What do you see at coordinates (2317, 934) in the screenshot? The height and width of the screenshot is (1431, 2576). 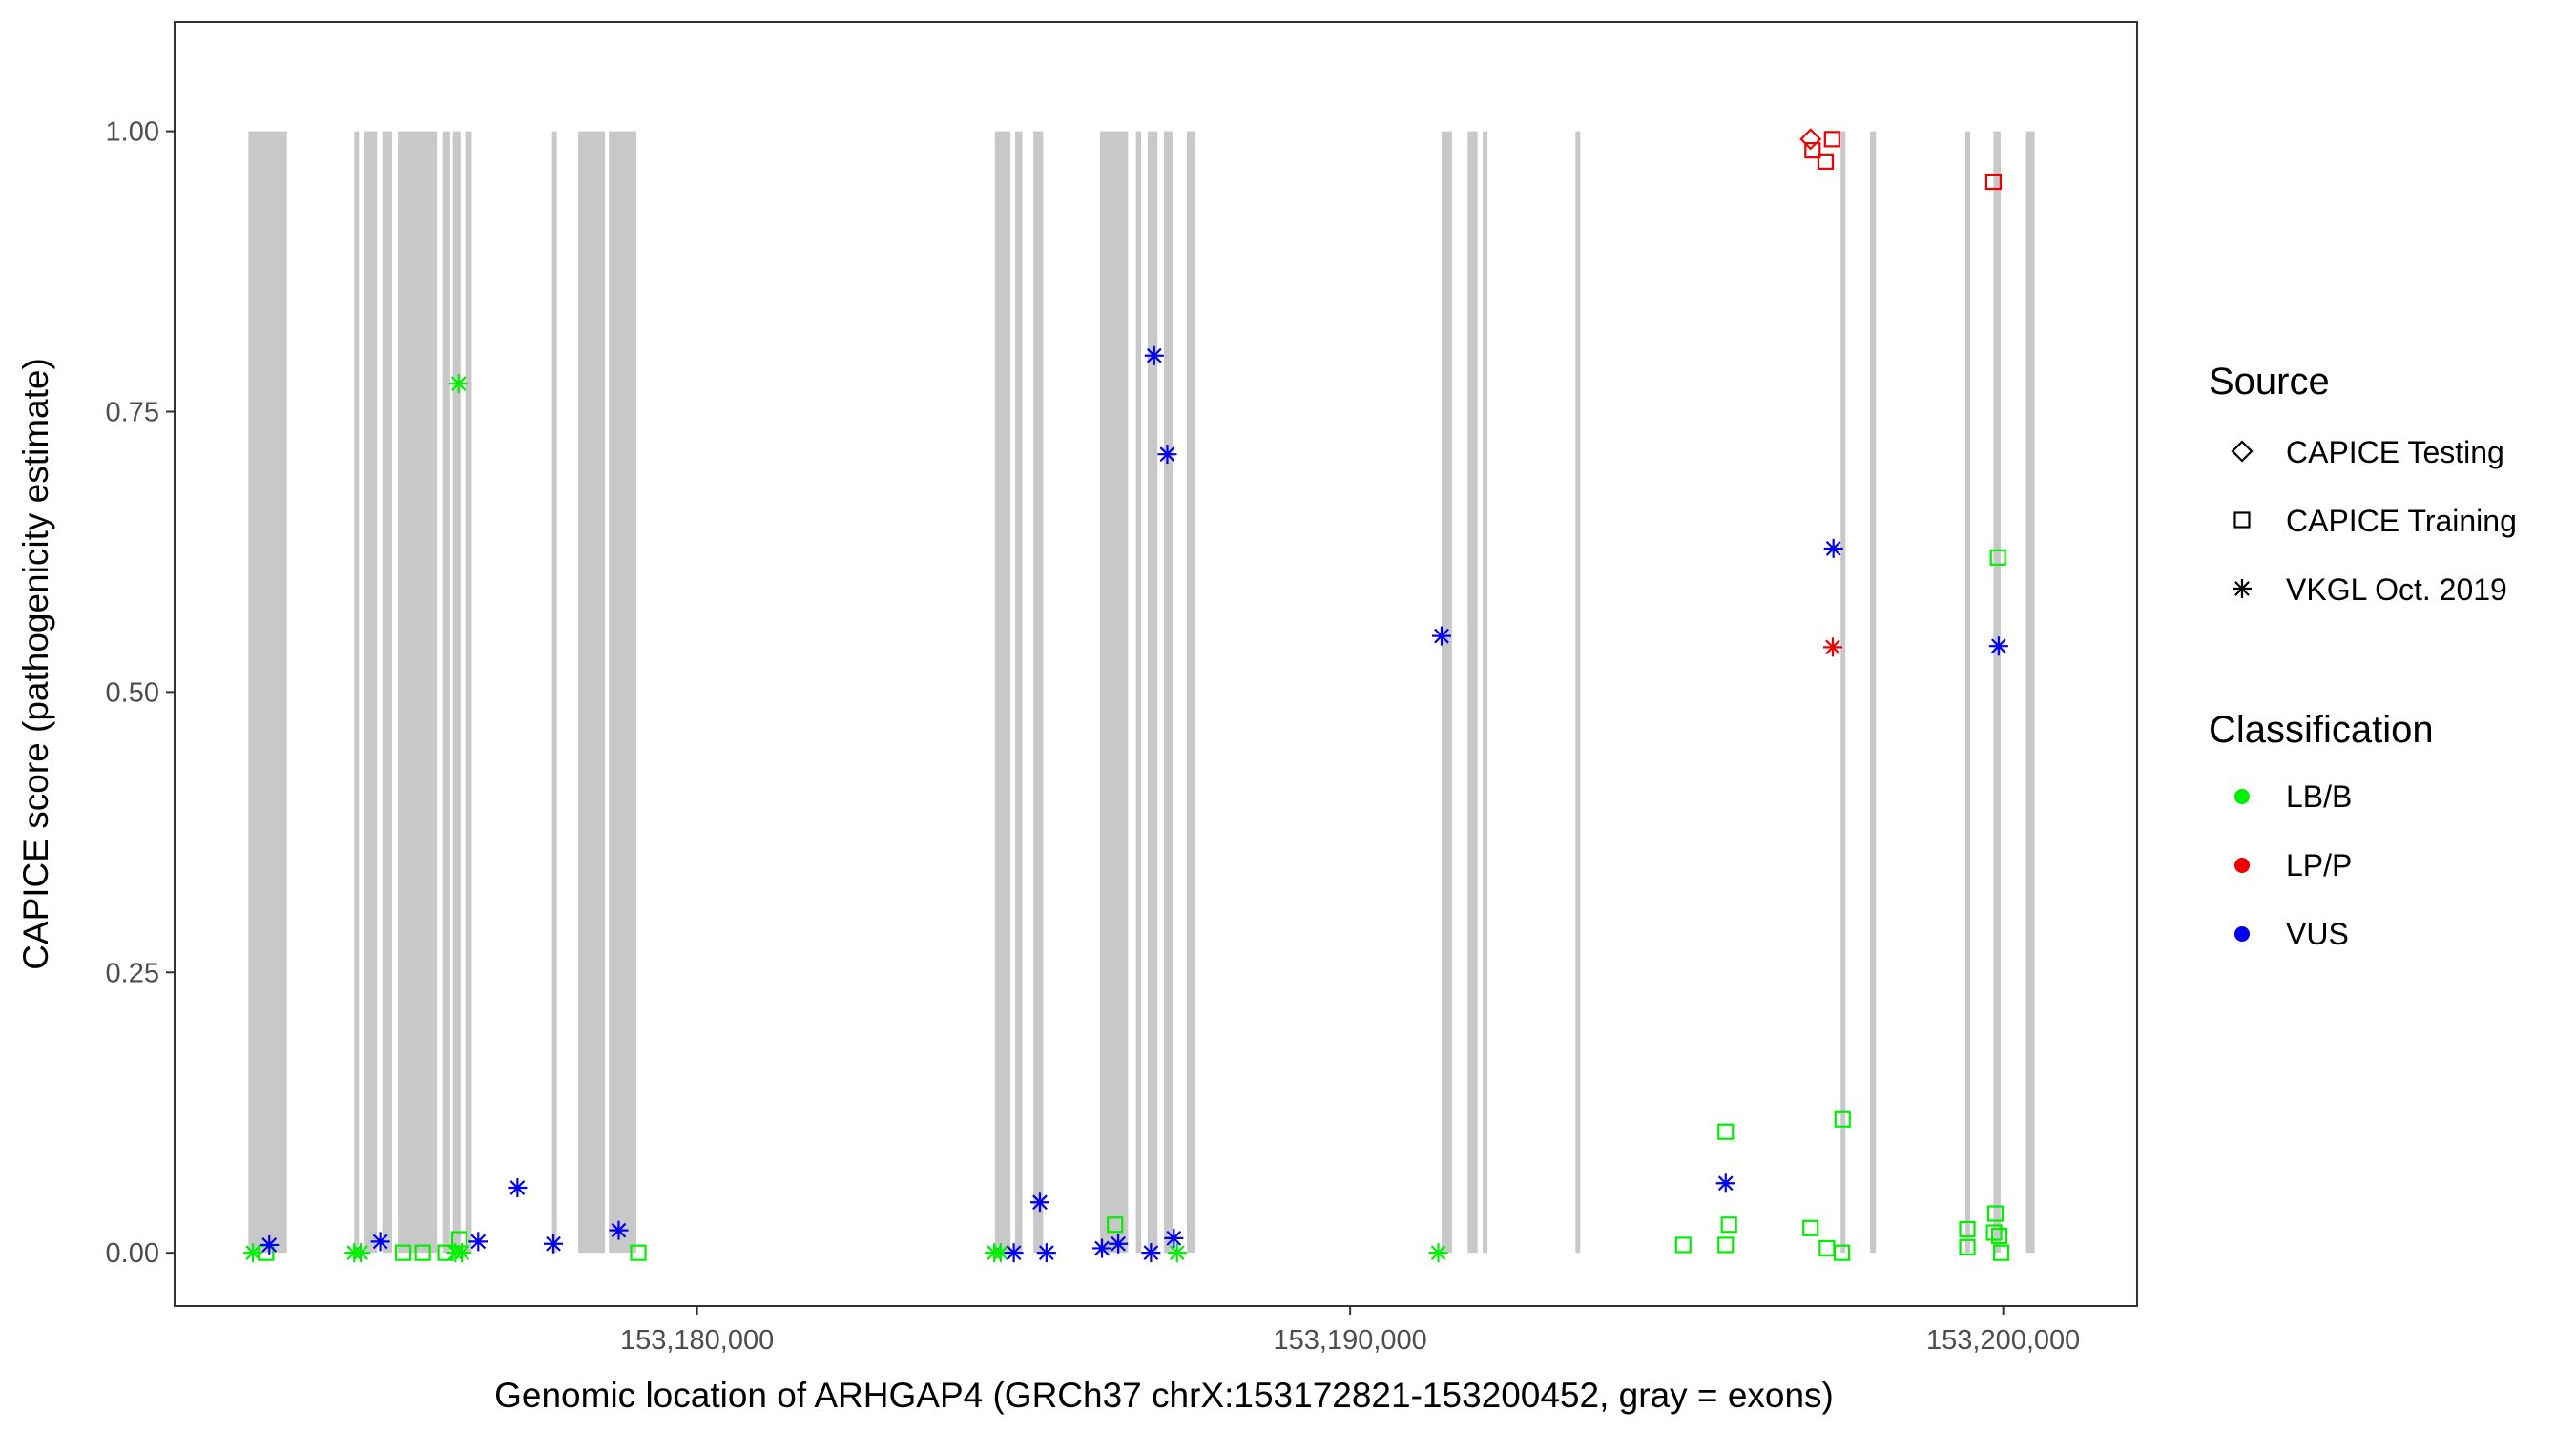 I see `legend-label-vus: VUS` at bounding box center [2317, 934].